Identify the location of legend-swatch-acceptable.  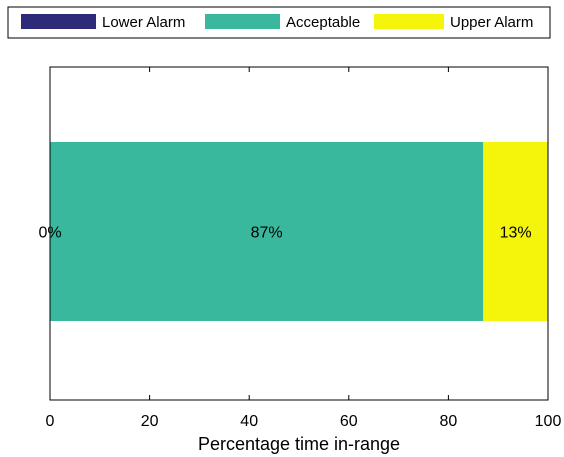
(242, 21).